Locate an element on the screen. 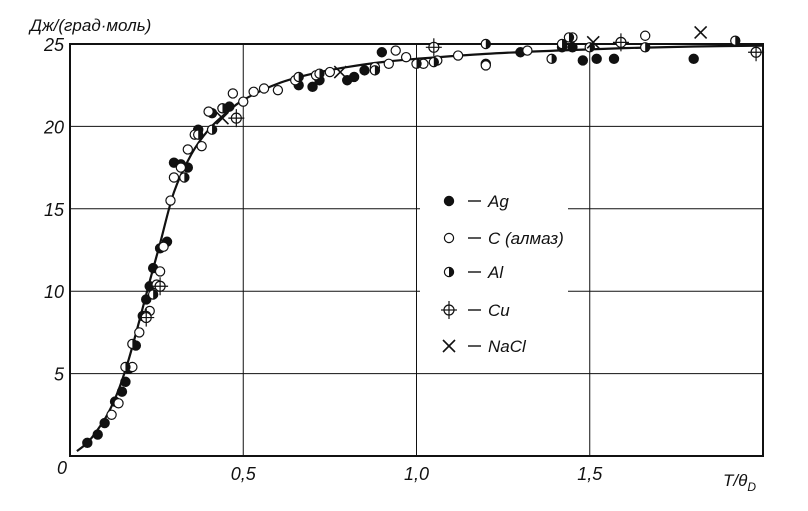 The height and width of the screenshot is (511, 808). x-axis-label: T/θD is located at coordinates (739, 482).